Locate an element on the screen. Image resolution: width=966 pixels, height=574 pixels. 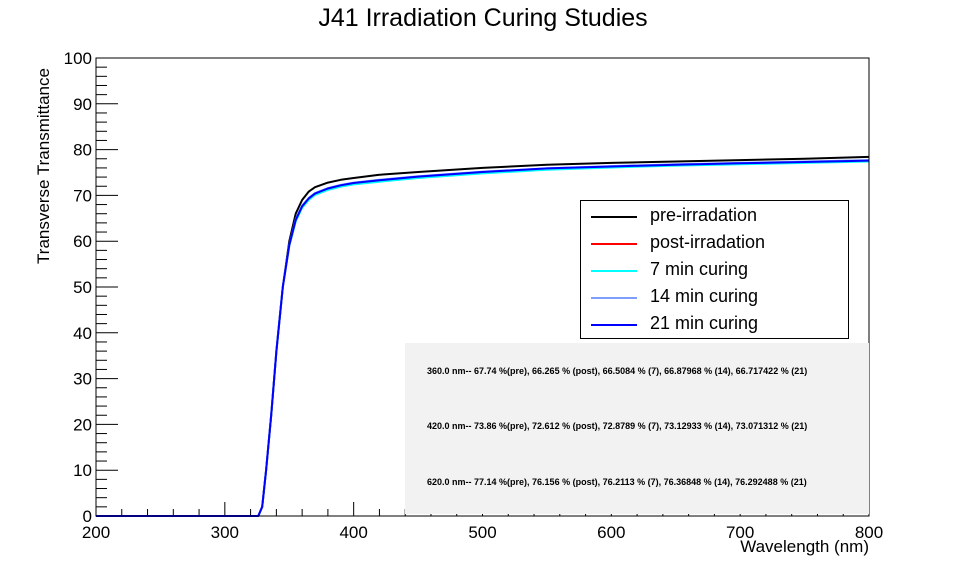
y-tick-label: 10 is located at coordinates (82, 470).